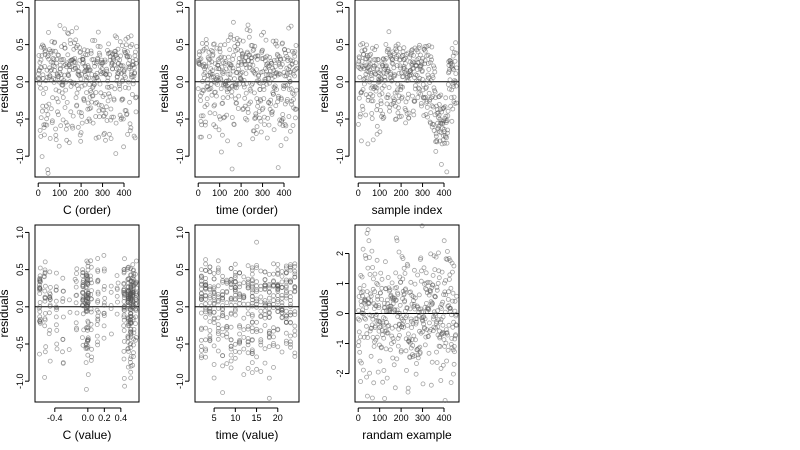 This screenshot has height=450, width=800. What do you see at coordinates (407, 435) in the screenshot?
I see `x-axis-label: randam example` at bounding box center [407, 435].